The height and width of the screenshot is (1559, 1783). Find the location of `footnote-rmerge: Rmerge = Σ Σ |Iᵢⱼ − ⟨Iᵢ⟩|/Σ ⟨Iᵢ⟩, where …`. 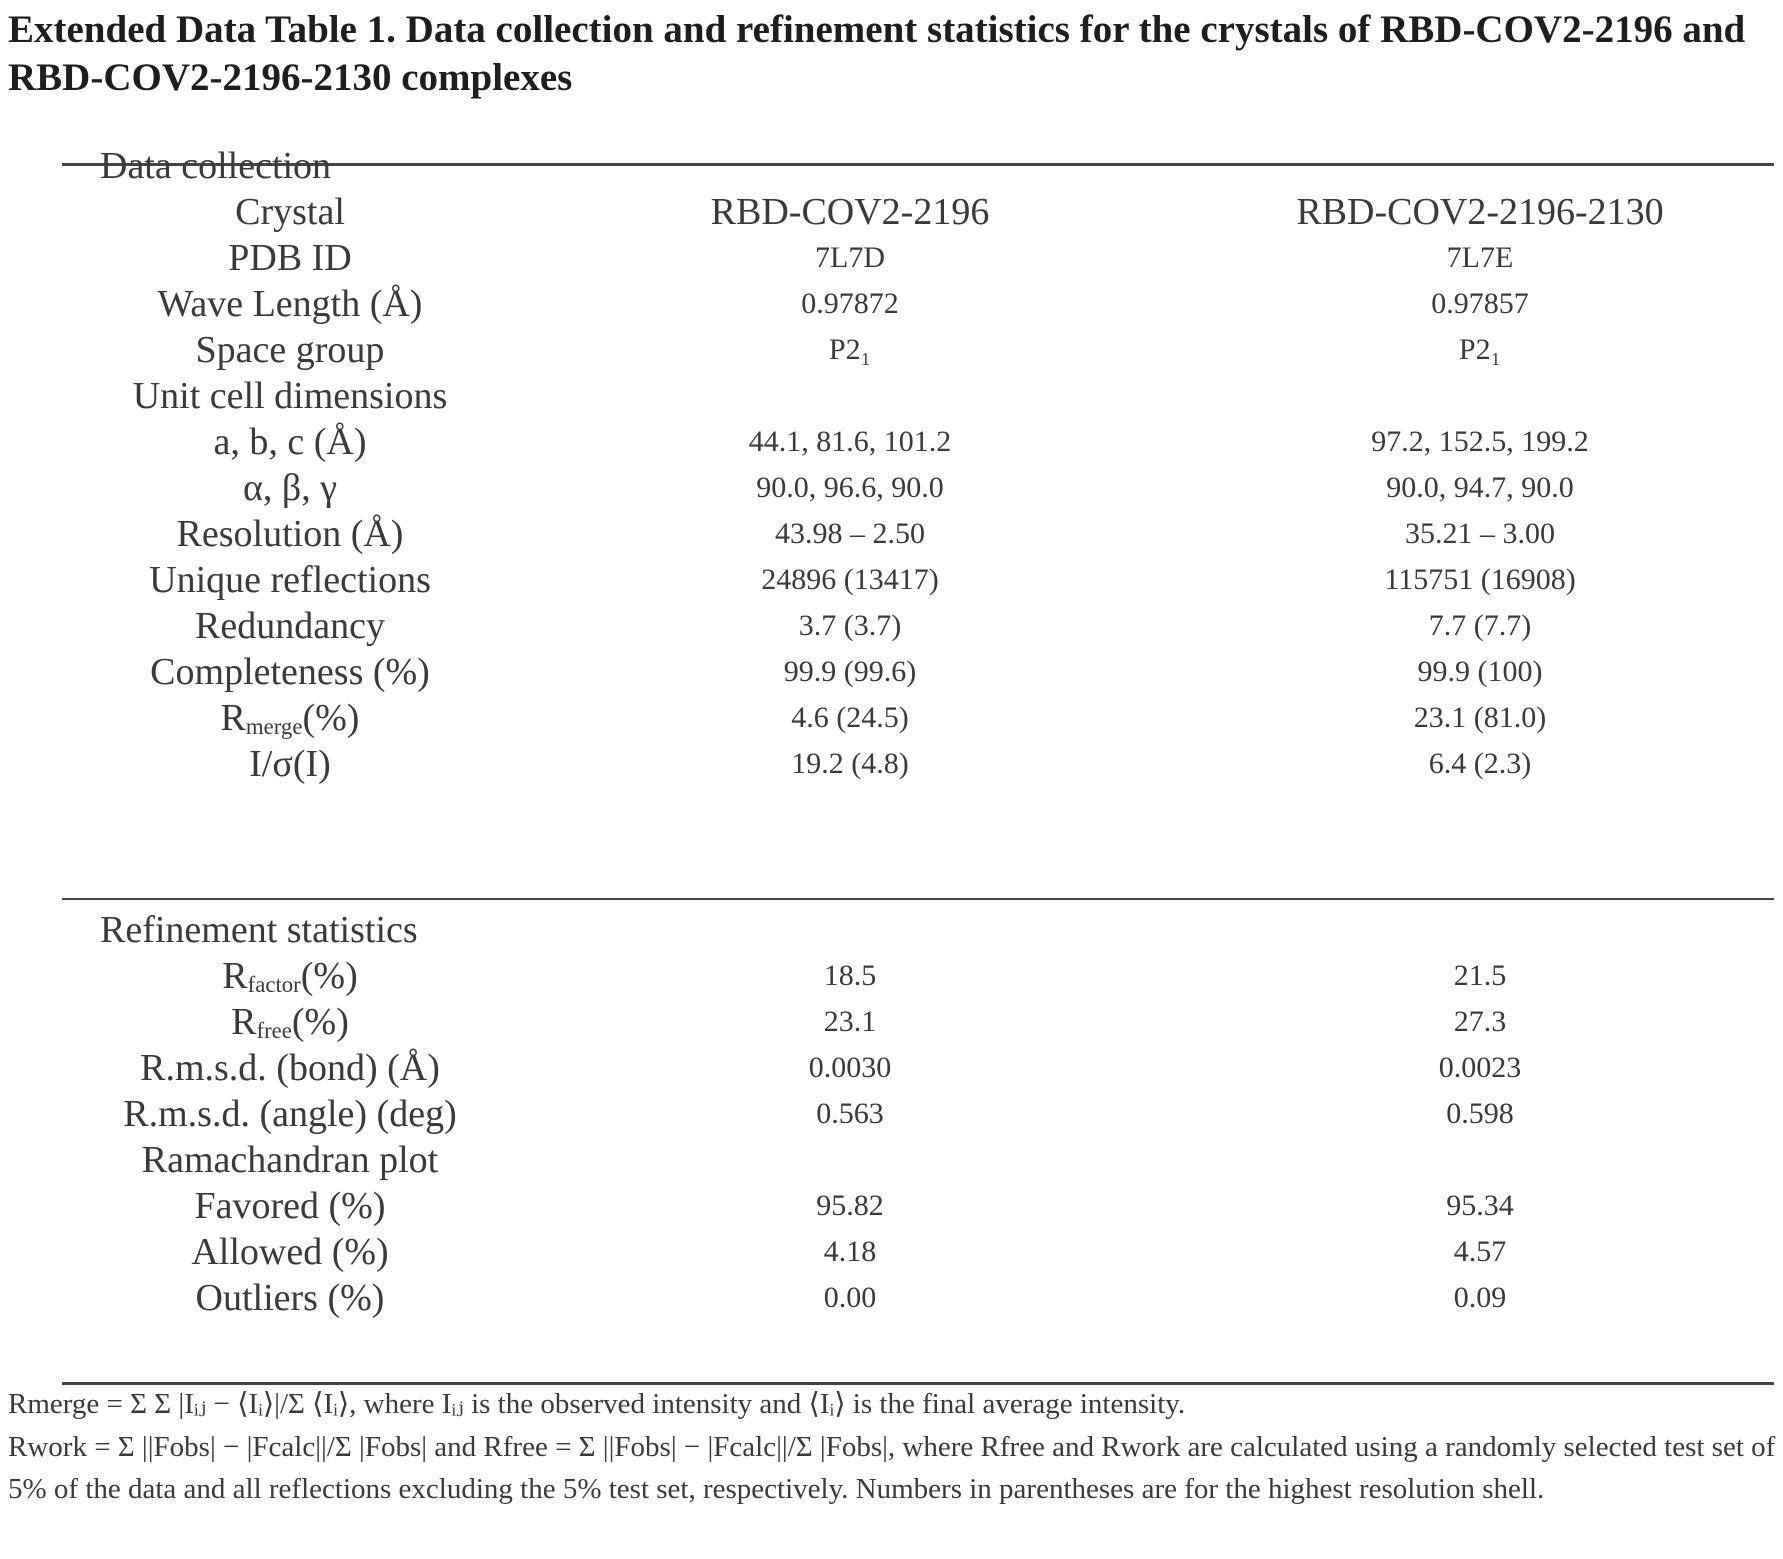

footnote-rmerge: Rmerge = Σ Σ |Iᵢⱼ − ⟨Iᵢ⟩|/Σ ⟨Iᵢ⟩, where … is located at coordinates (597, 1404).